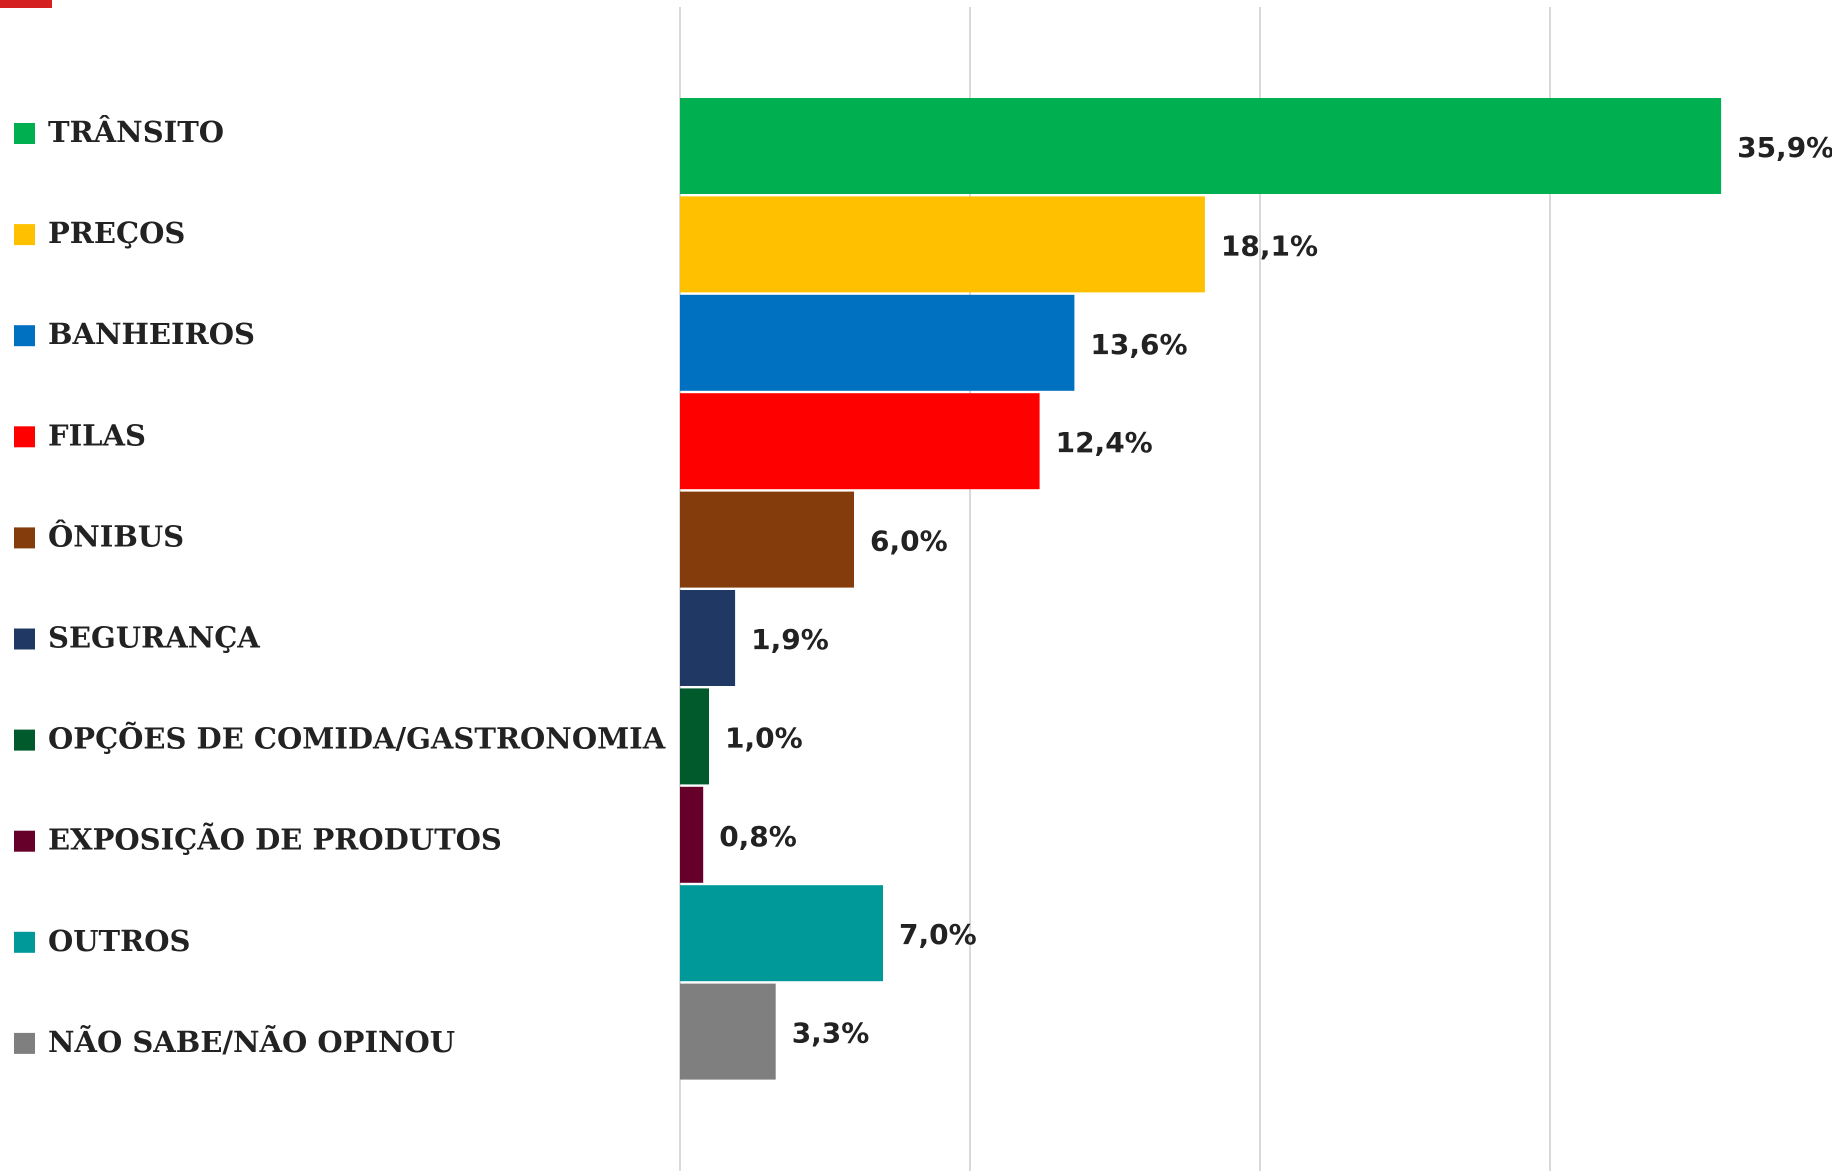 The width and height of the screenshot is (1832, 1171). I want to click on value-label: 1,0%, so click(764, 737).